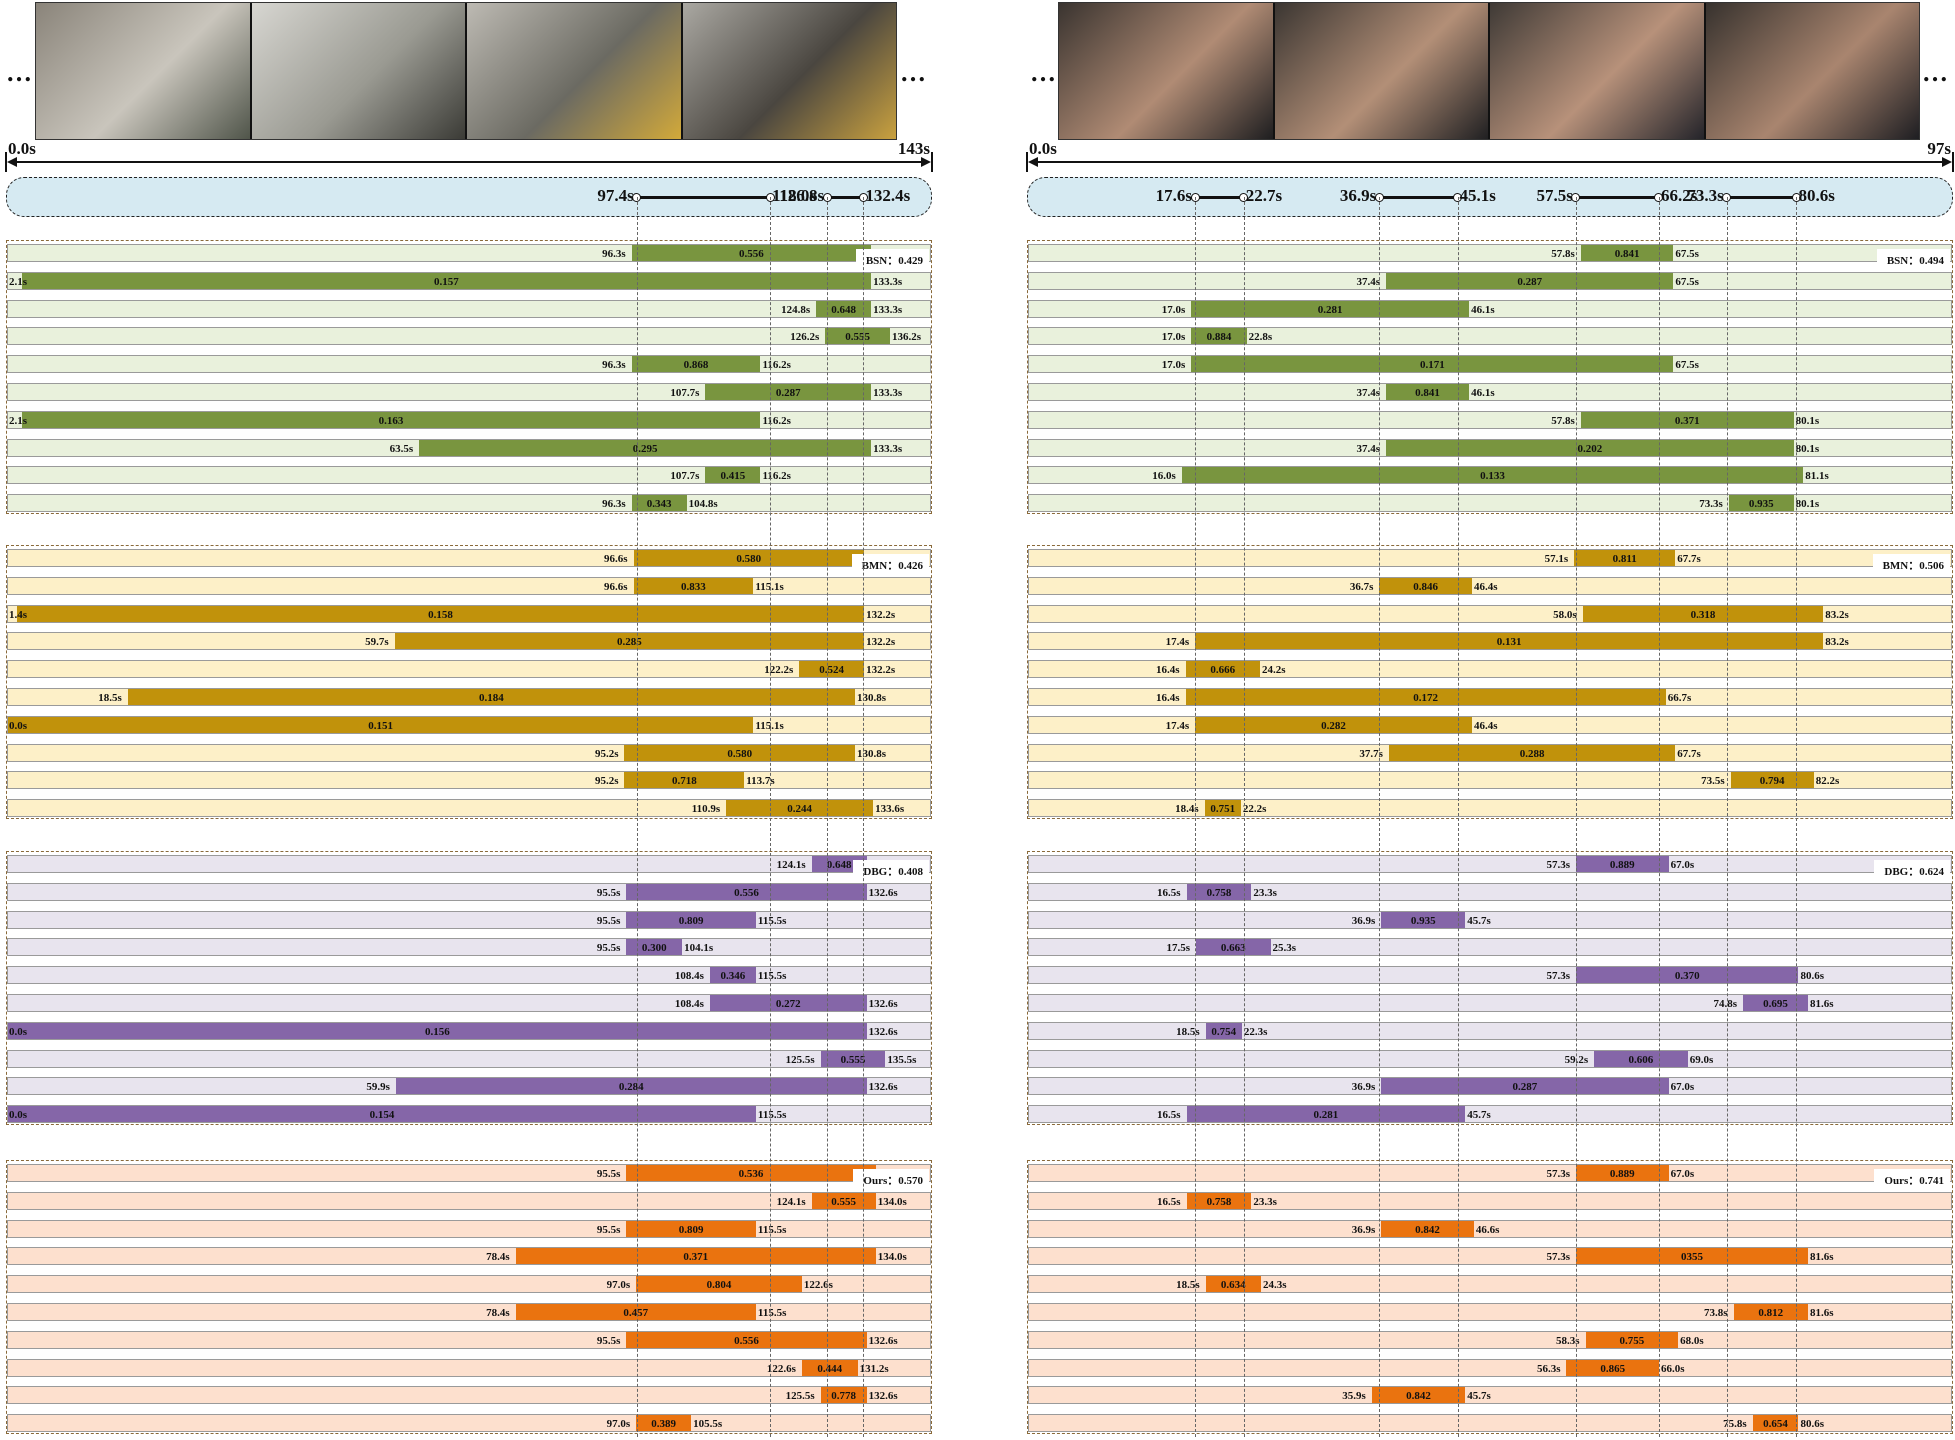  I want to click on proposal-start-label: 36.9s, so click(1363, 1087).